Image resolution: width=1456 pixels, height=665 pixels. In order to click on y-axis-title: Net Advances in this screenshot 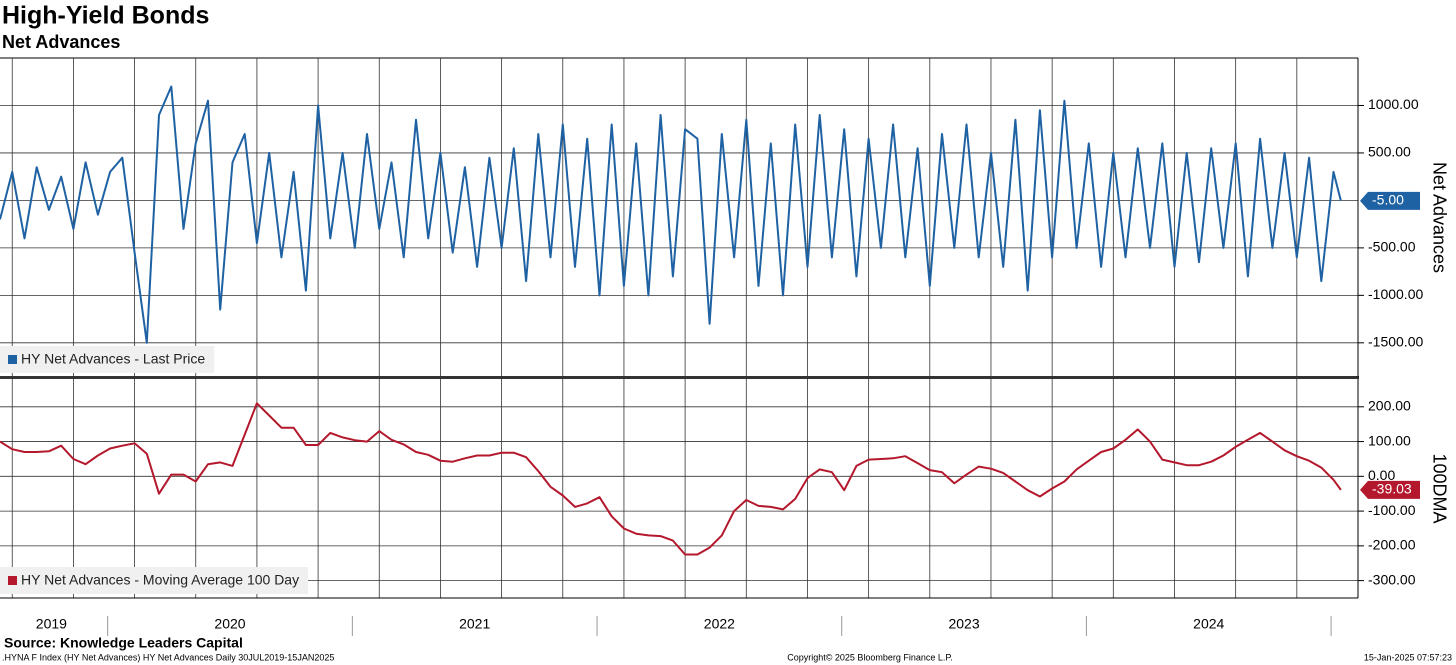, I will do `click(1439, 217)`.